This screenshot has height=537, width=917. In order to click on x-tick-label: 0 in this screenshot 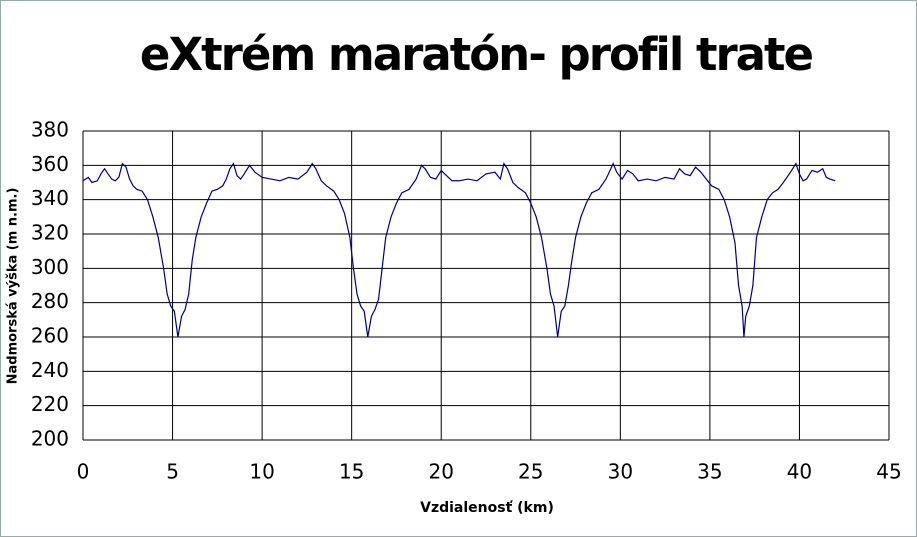, I will do `click(83, 472)`.